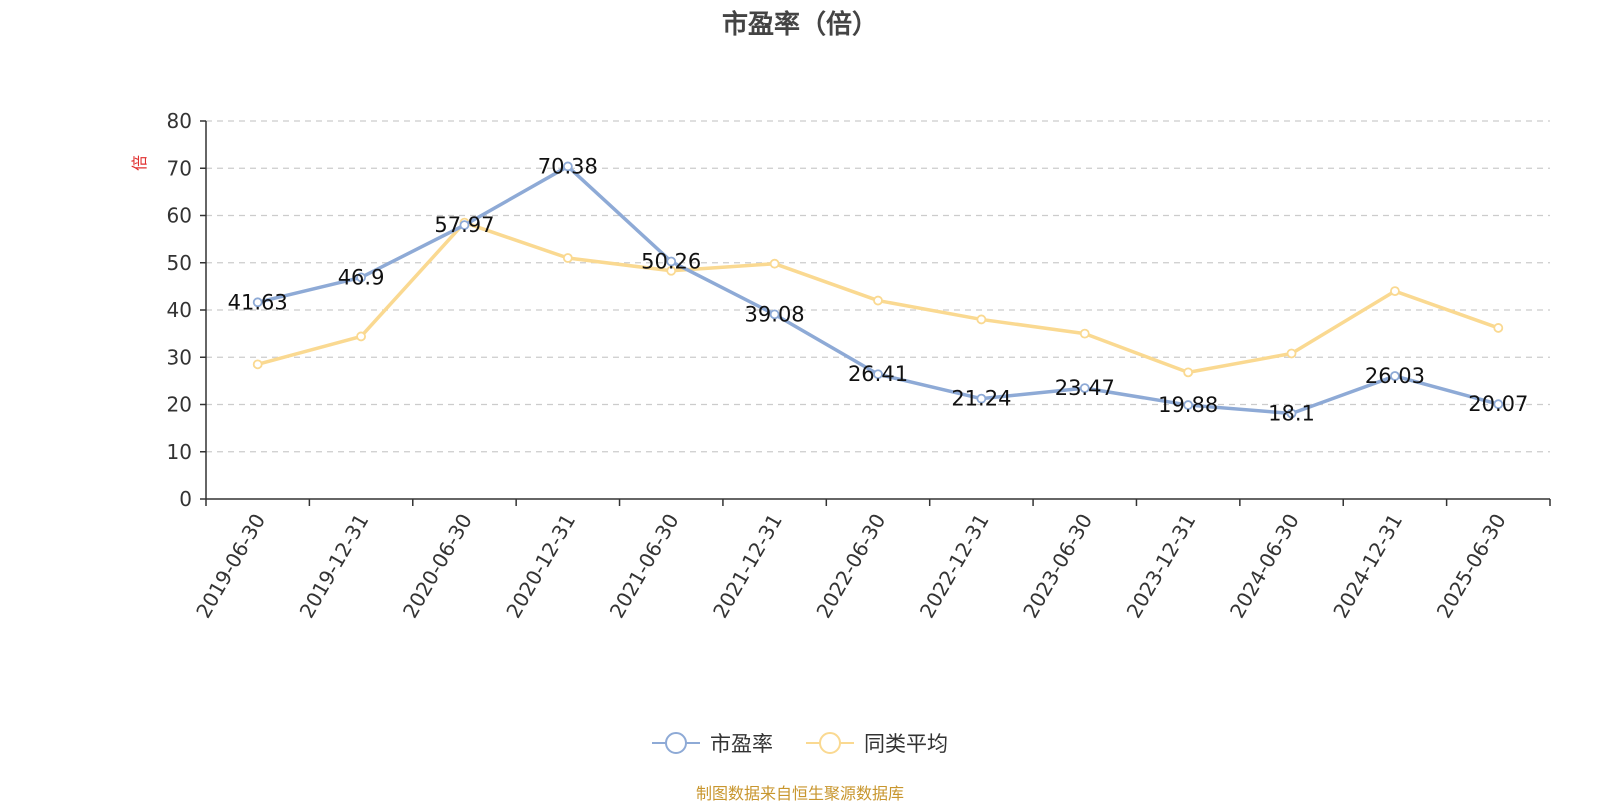  What do you see at coordinates (139, 163) in the screenshot?
I see `y-axis-unit: 倍` at bounding box center [139, 163].